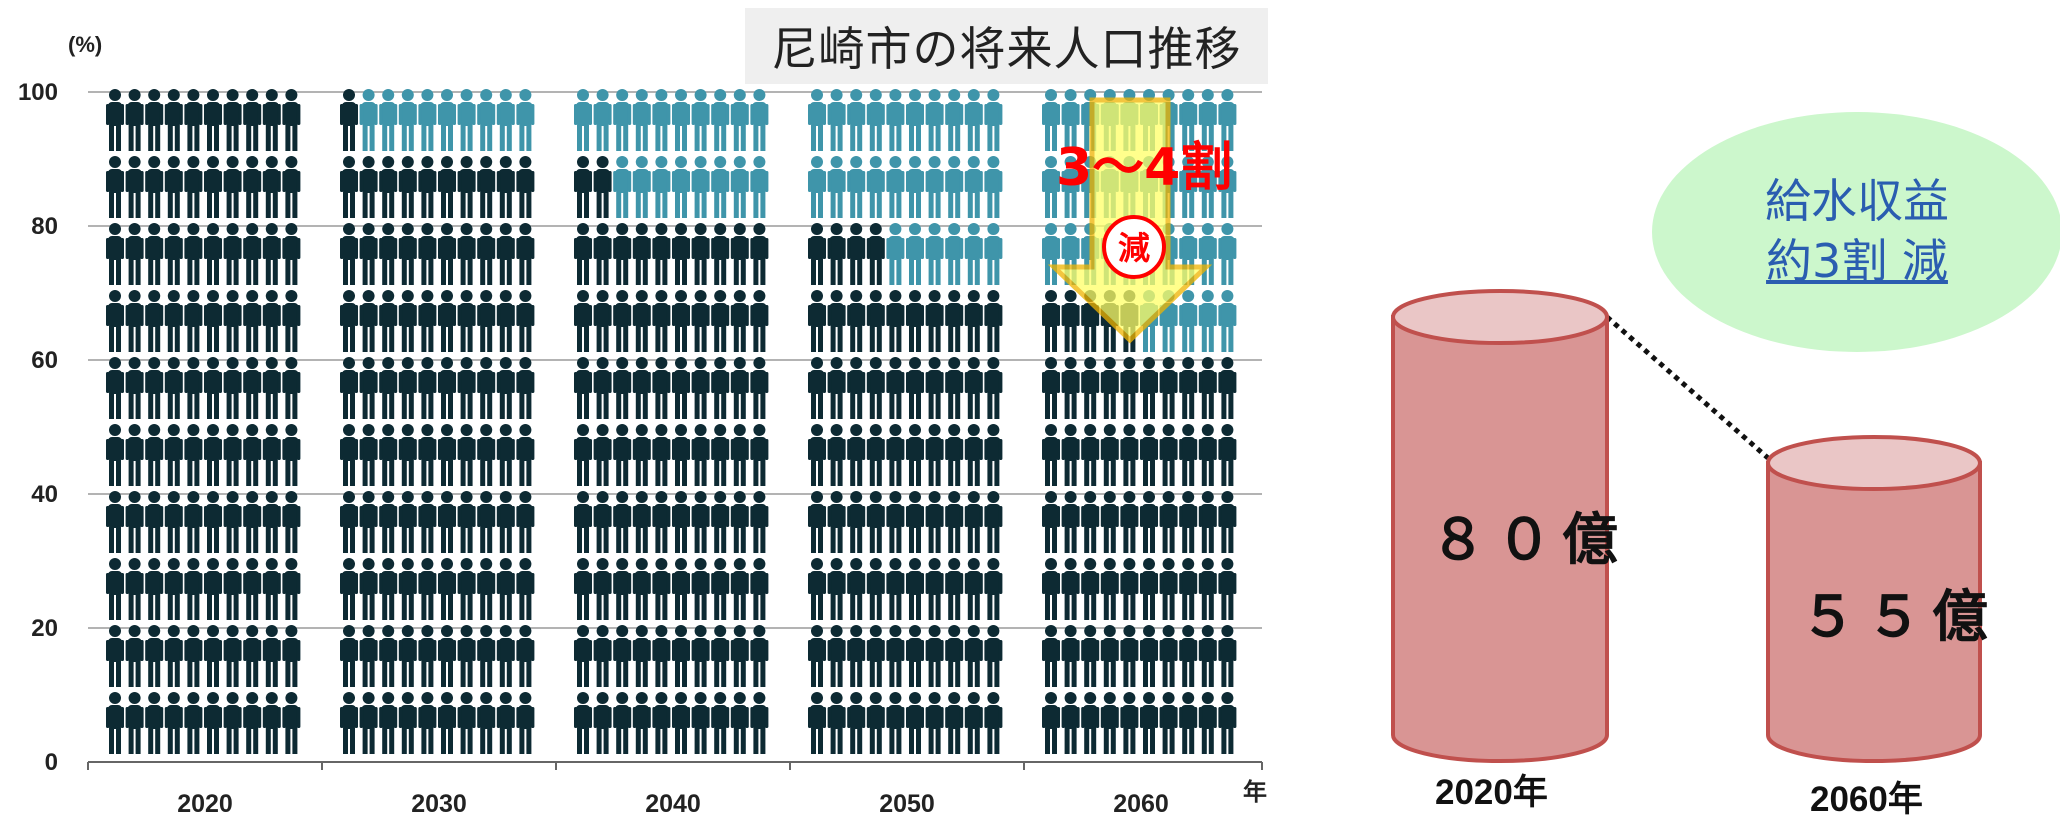 Image resolution: width=2060 pixels, height=822 pixels. I want to click on x-axis-label: 年, so click(1255, 792).